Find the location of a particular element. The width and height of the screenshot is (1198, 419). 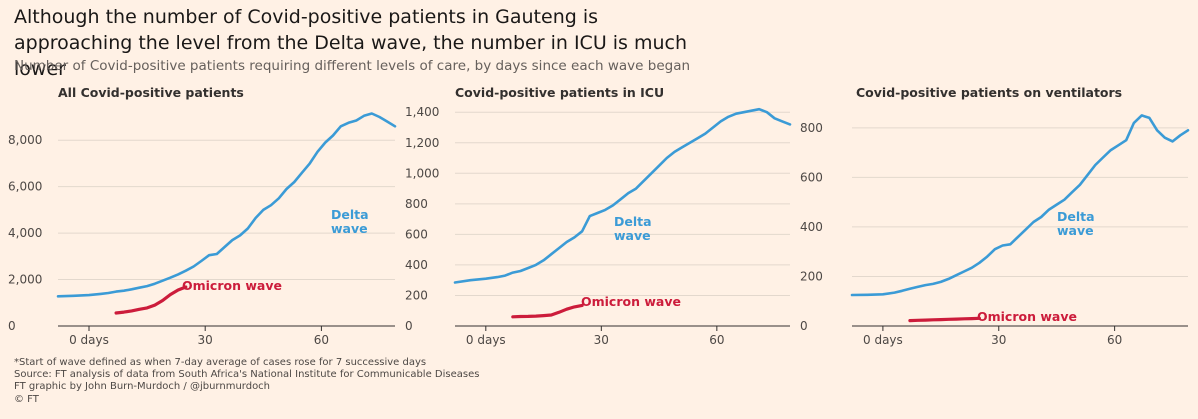

panel-title: All Covid-positive patients is located at coordinates (151, 92).